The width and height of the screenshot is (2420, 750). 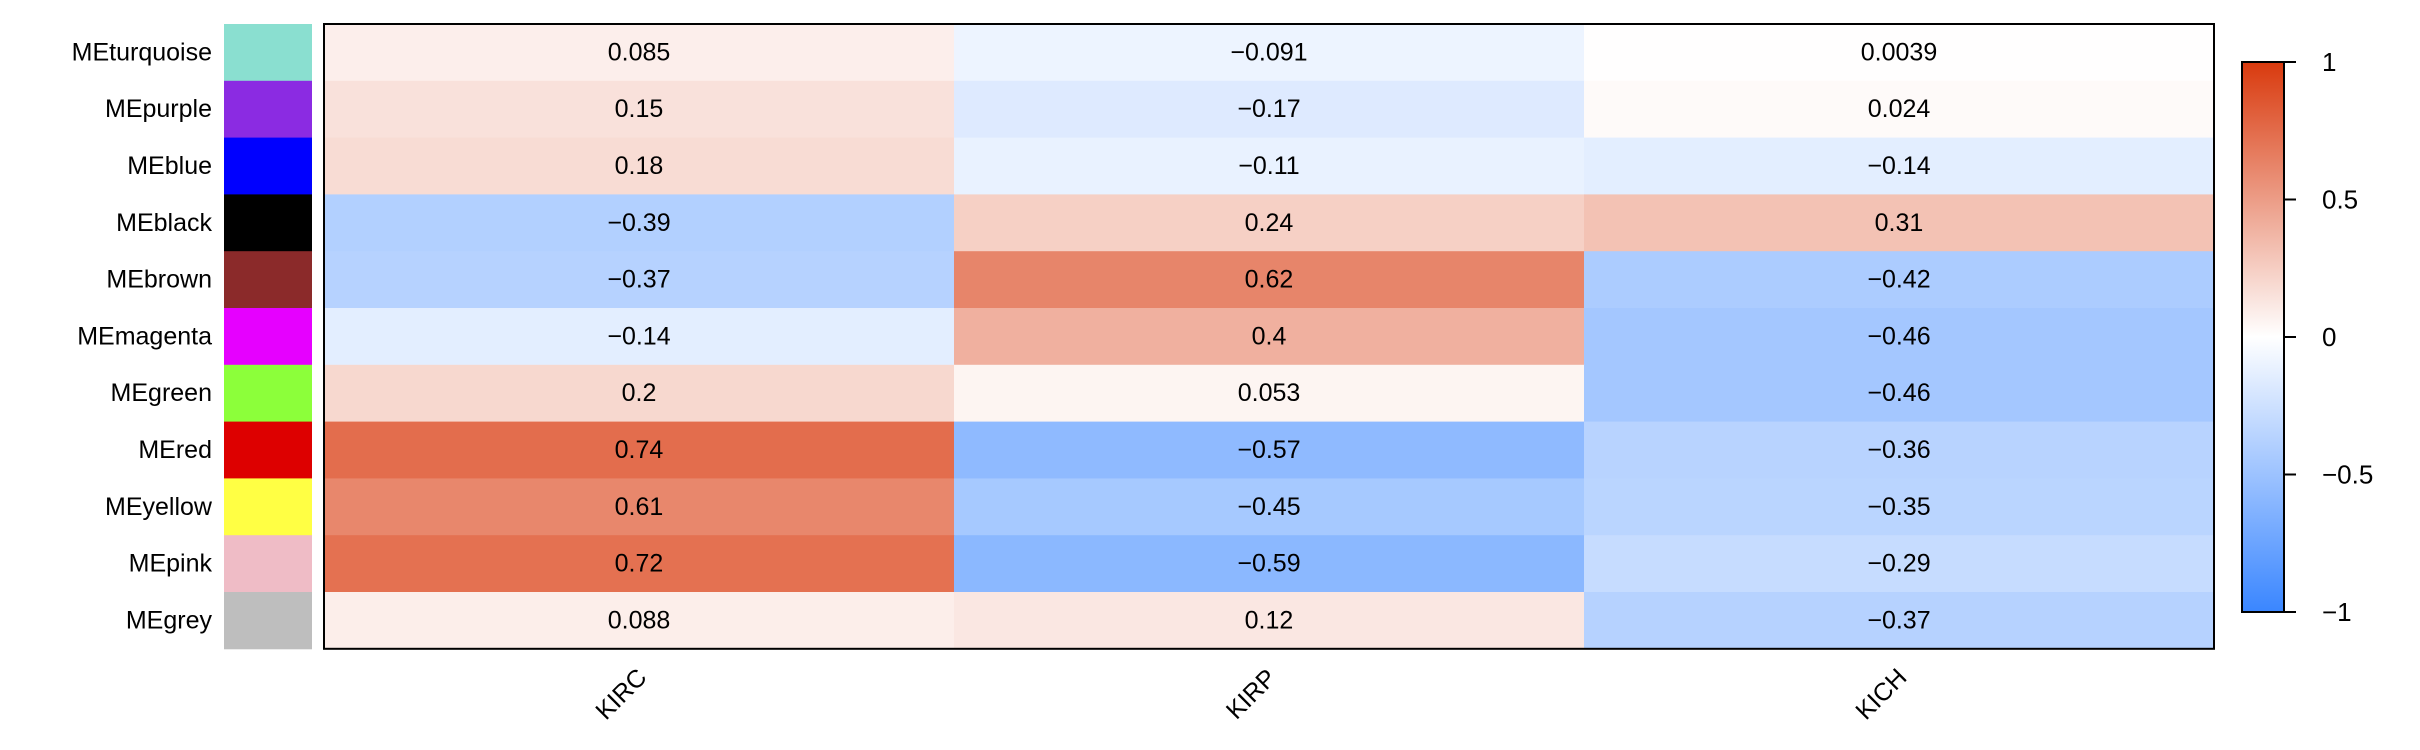 I want to click on module-swatch-MEred, so click(x=268, y=450).